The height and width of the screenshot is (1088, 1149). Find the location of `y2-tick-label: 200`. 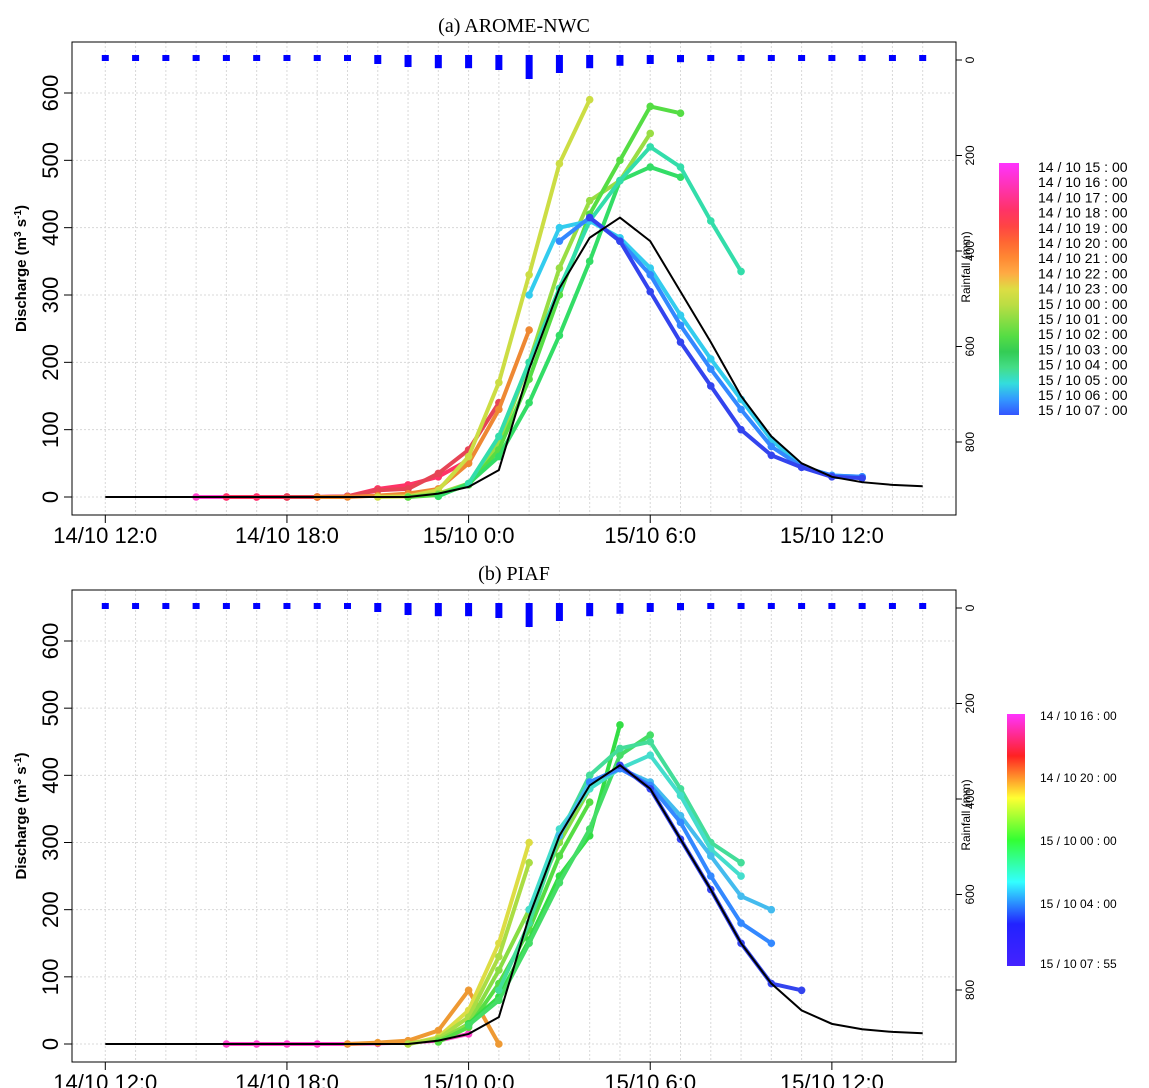

y2-tick-label: 200 is located at coordinates (970, 155).